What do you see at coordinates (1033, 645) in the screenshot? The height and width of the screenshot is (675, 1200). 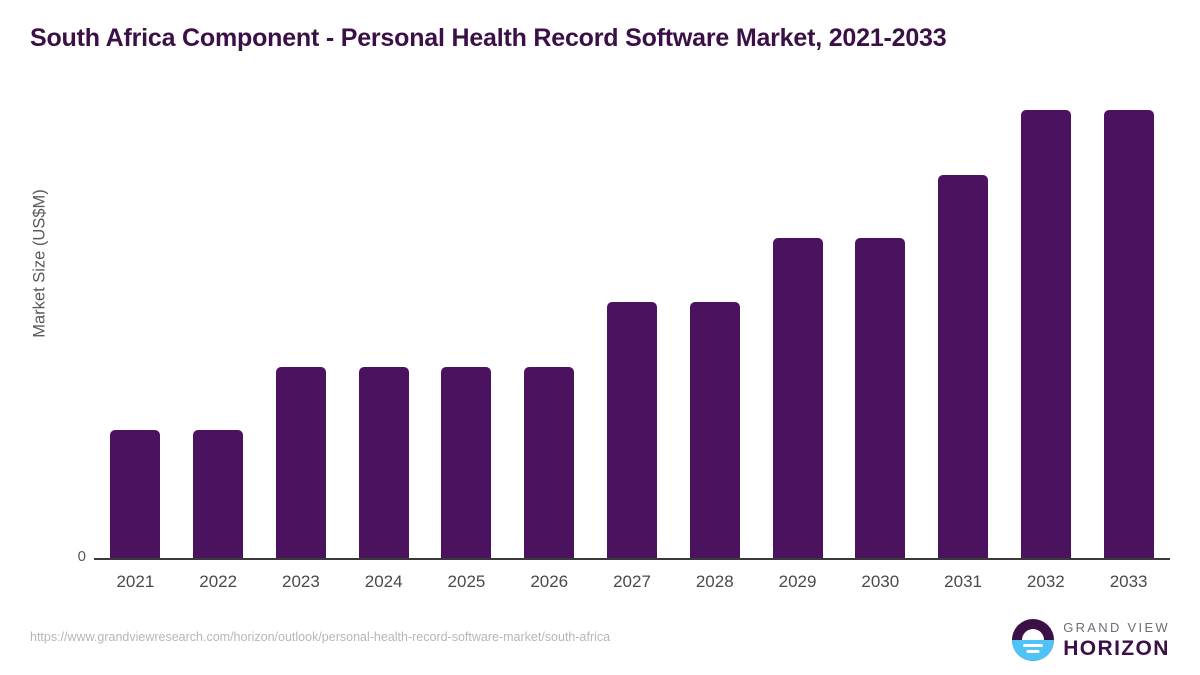 I see `logo-bar-upper` at bounding box center [1033, 645].